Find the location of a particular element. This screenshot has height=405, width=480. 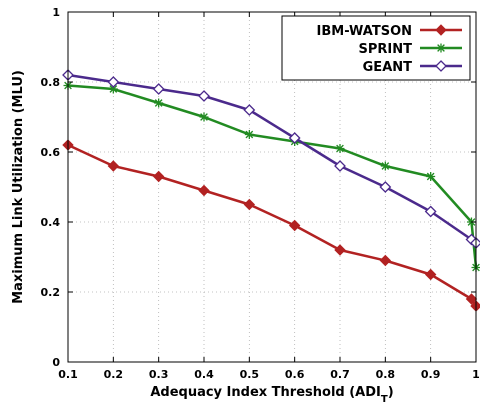

x-tick-label: 0.1 is located at coordinates (68, 374).